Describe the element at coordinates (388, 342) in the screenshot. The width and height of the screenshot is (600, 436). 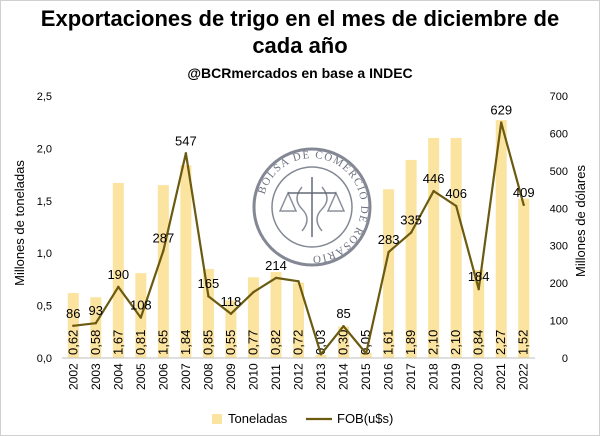
I see `bar-label-2016: 1,61` at that location.